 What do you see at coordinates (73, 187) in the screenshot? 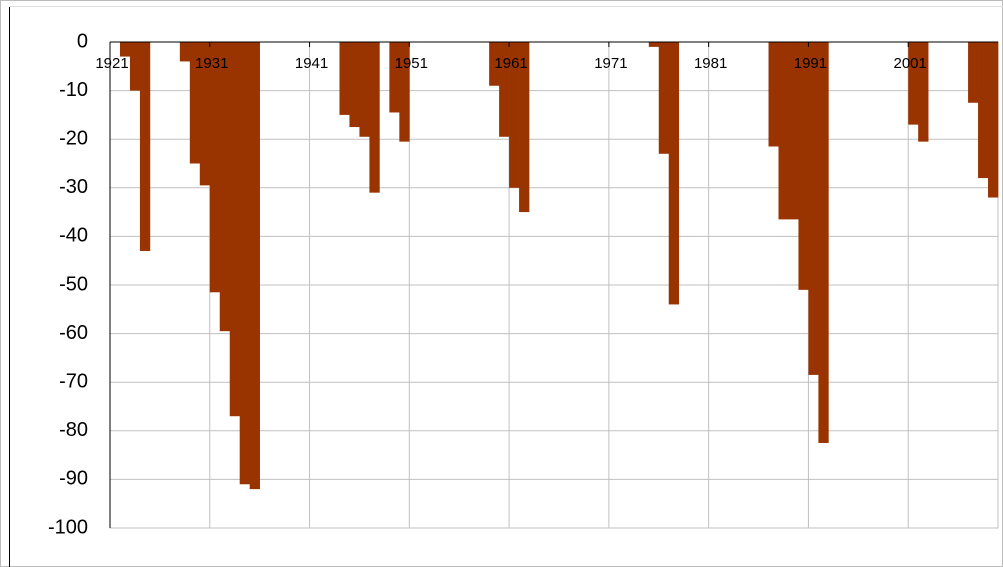
I see `y-tick-label: -30` at bounding box center [73, 187].